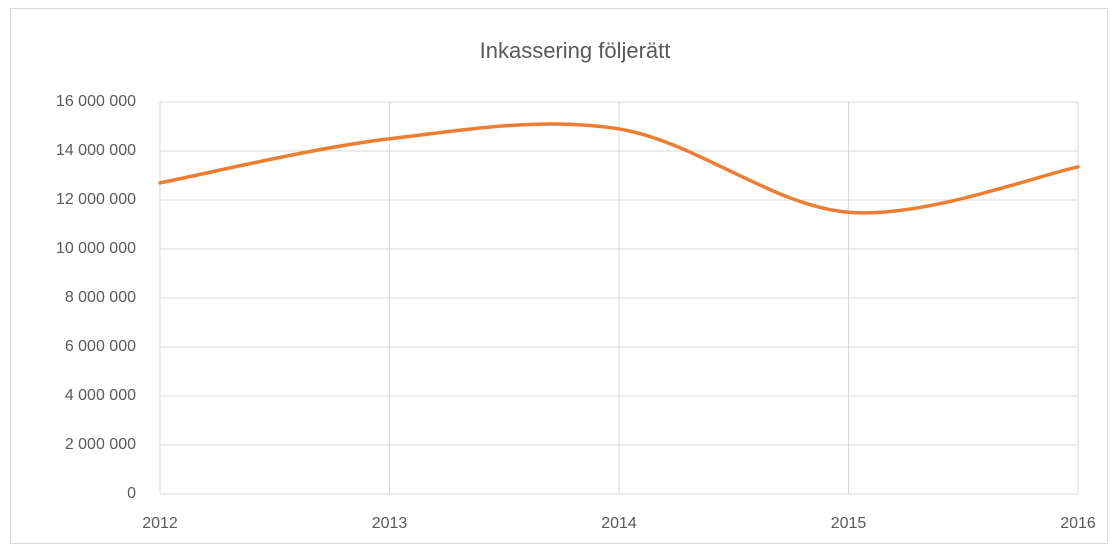  I want to click on y-tick-label: 6 000 000, so click(100, 346).